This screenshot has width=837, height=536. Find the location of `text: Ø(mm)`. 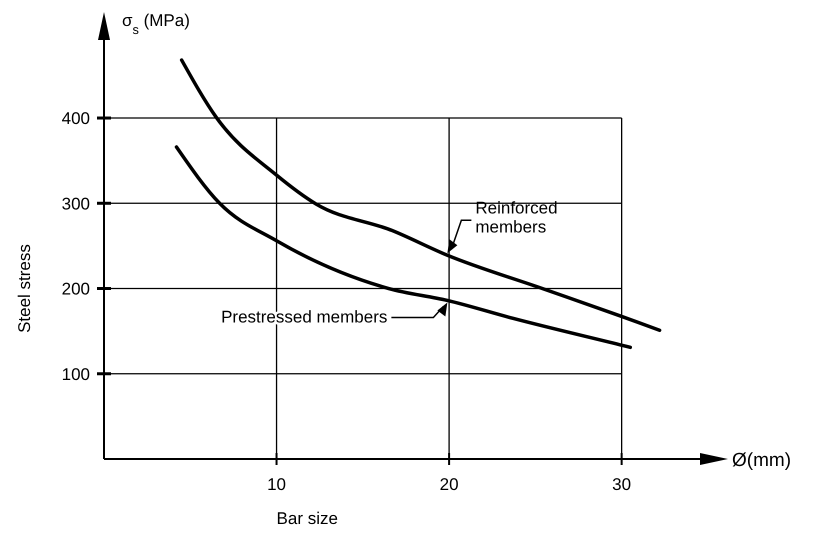

text: Ø(mm) is located at coordinates (762, 460).